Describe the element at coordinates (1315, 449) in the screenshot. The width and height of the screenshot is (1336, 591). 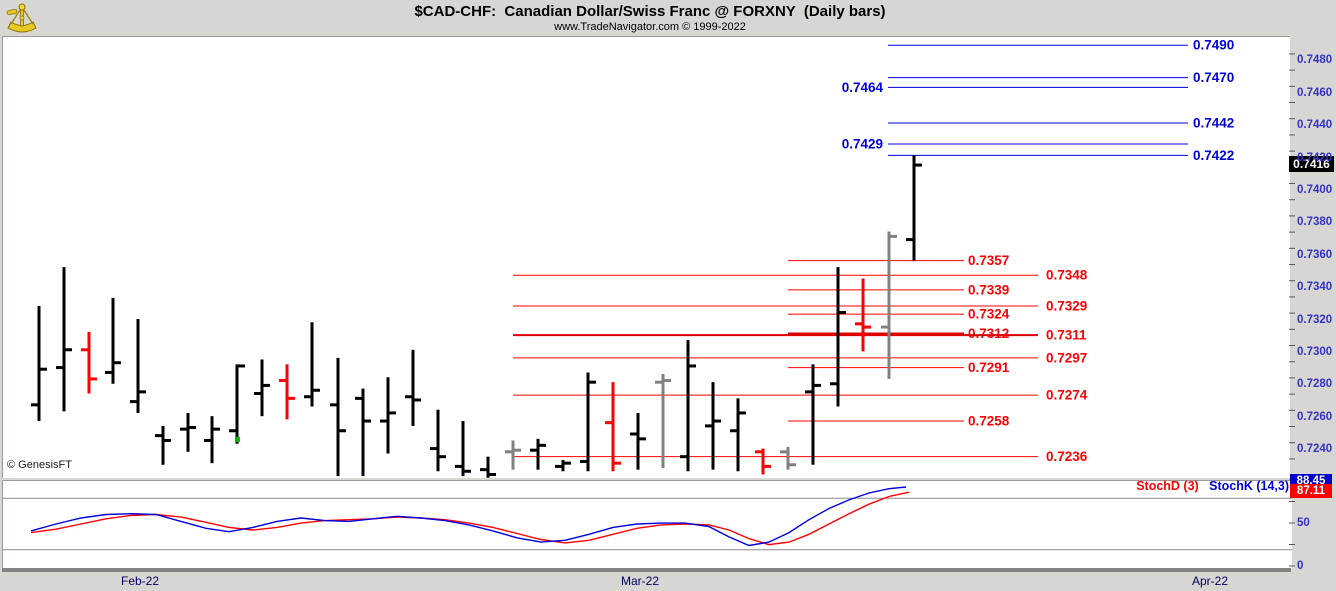
I see `price-tick-label: 0.7240` at that location.